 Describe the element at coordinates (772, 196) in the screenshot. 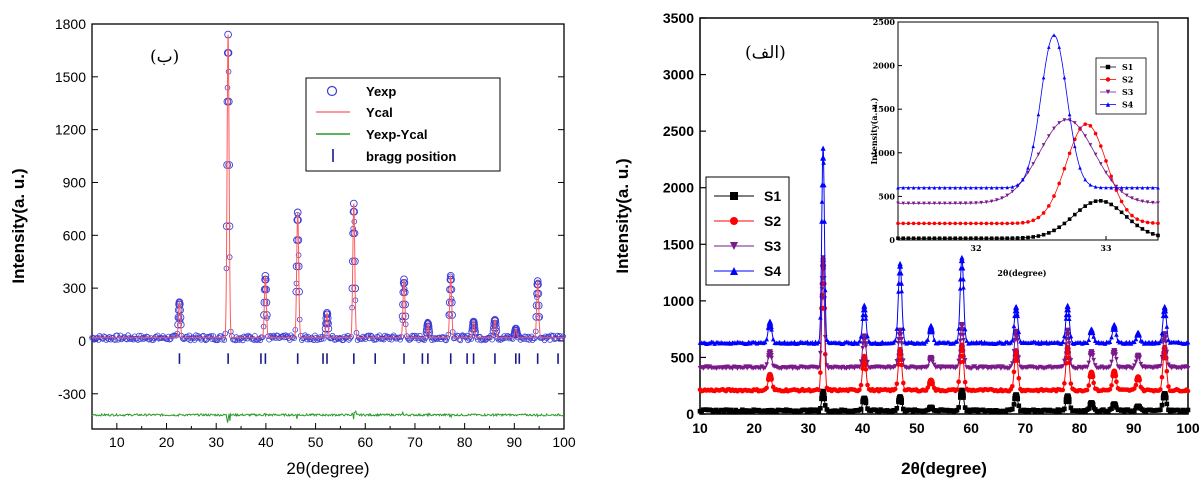

I see `right-legend-label: S1` at that location.